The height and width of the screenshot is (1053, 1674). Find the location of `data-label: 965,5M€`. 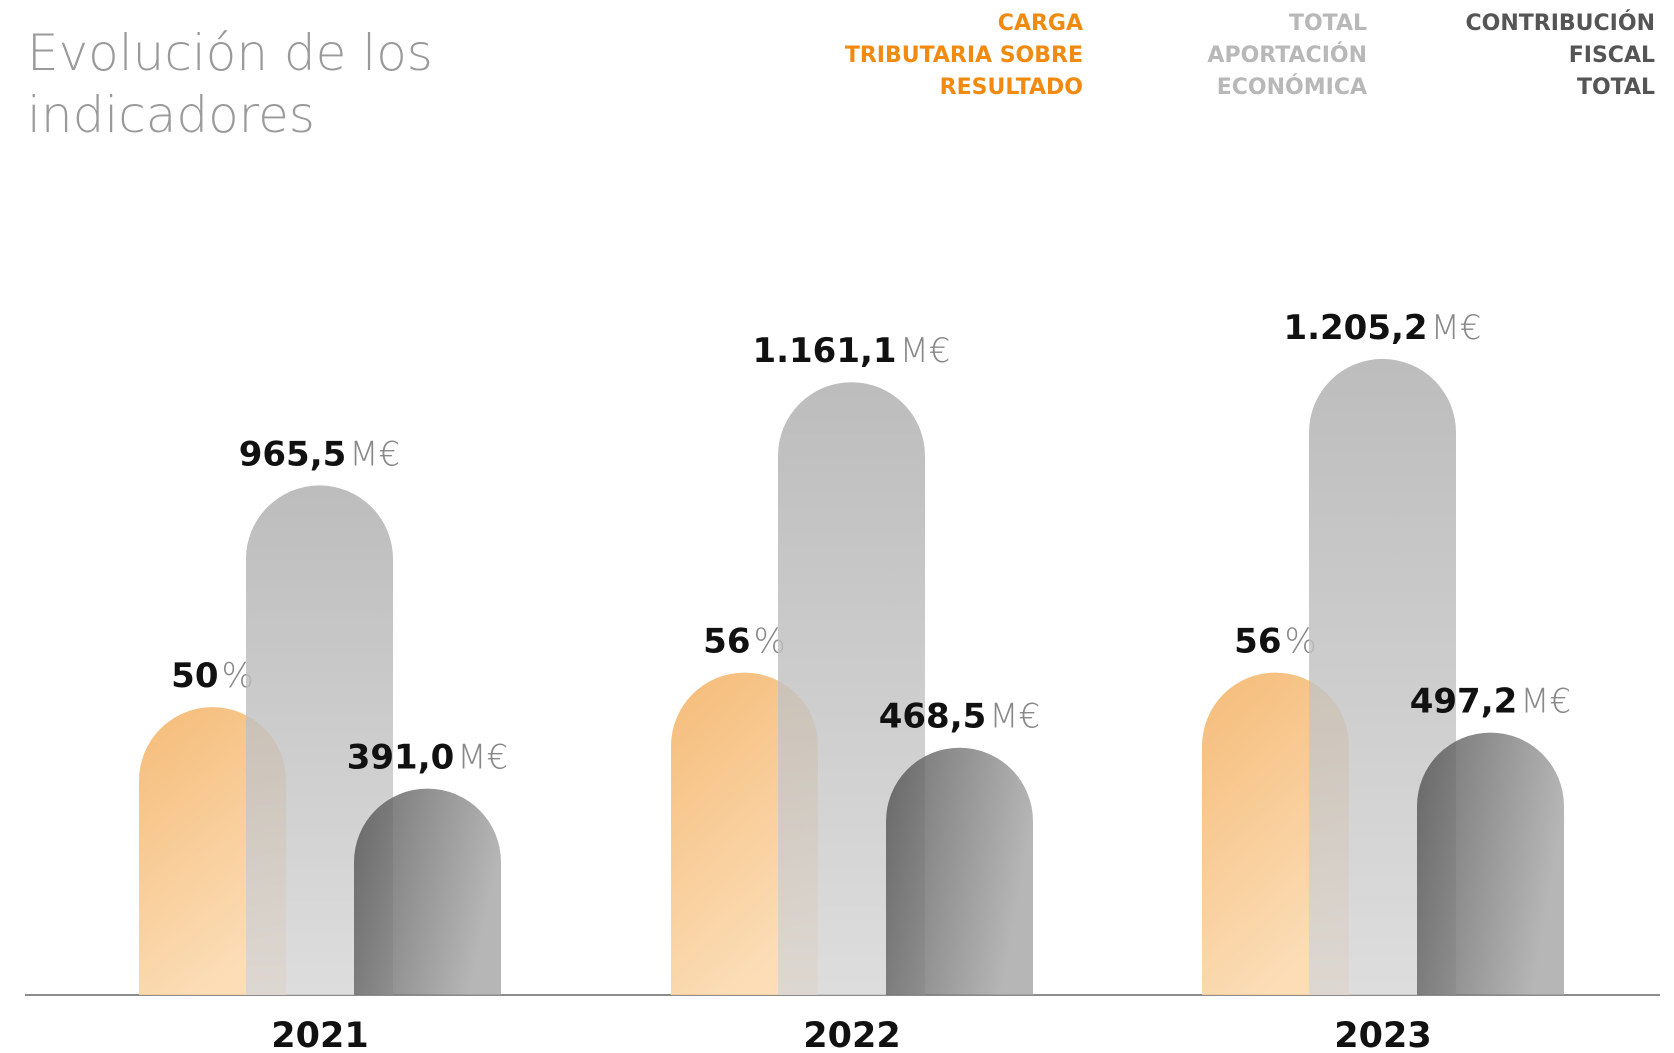

data-label: 965,5M€ is located at coordinates (320, 454).